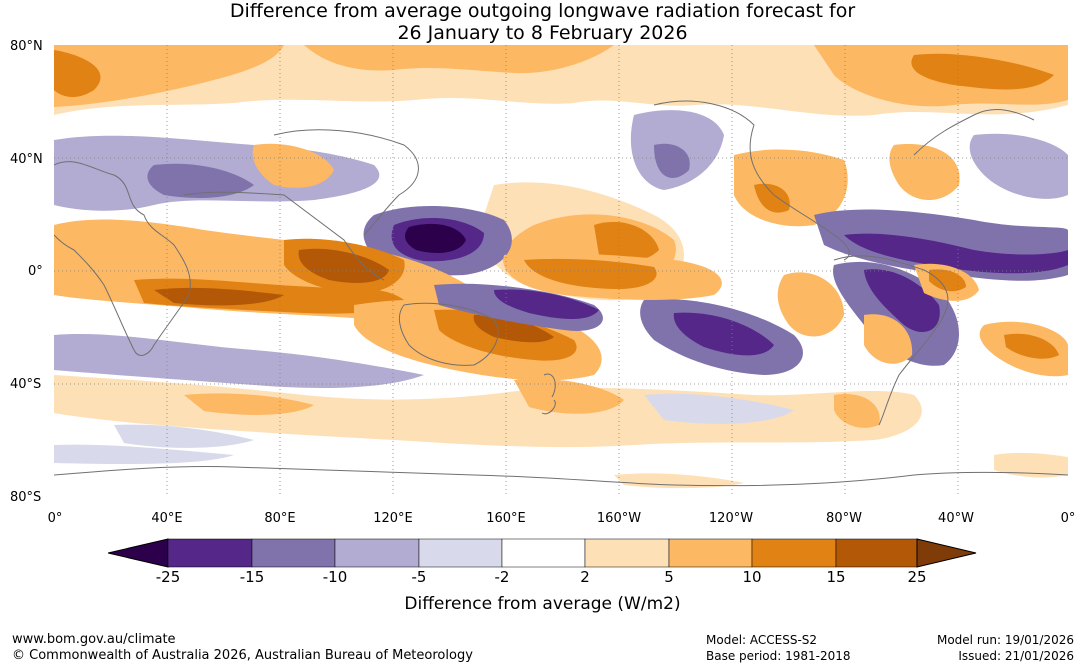 This screenshot has height=667, width=1085. I want to click on lon-label-80w: 80°W, so click(844, 518).